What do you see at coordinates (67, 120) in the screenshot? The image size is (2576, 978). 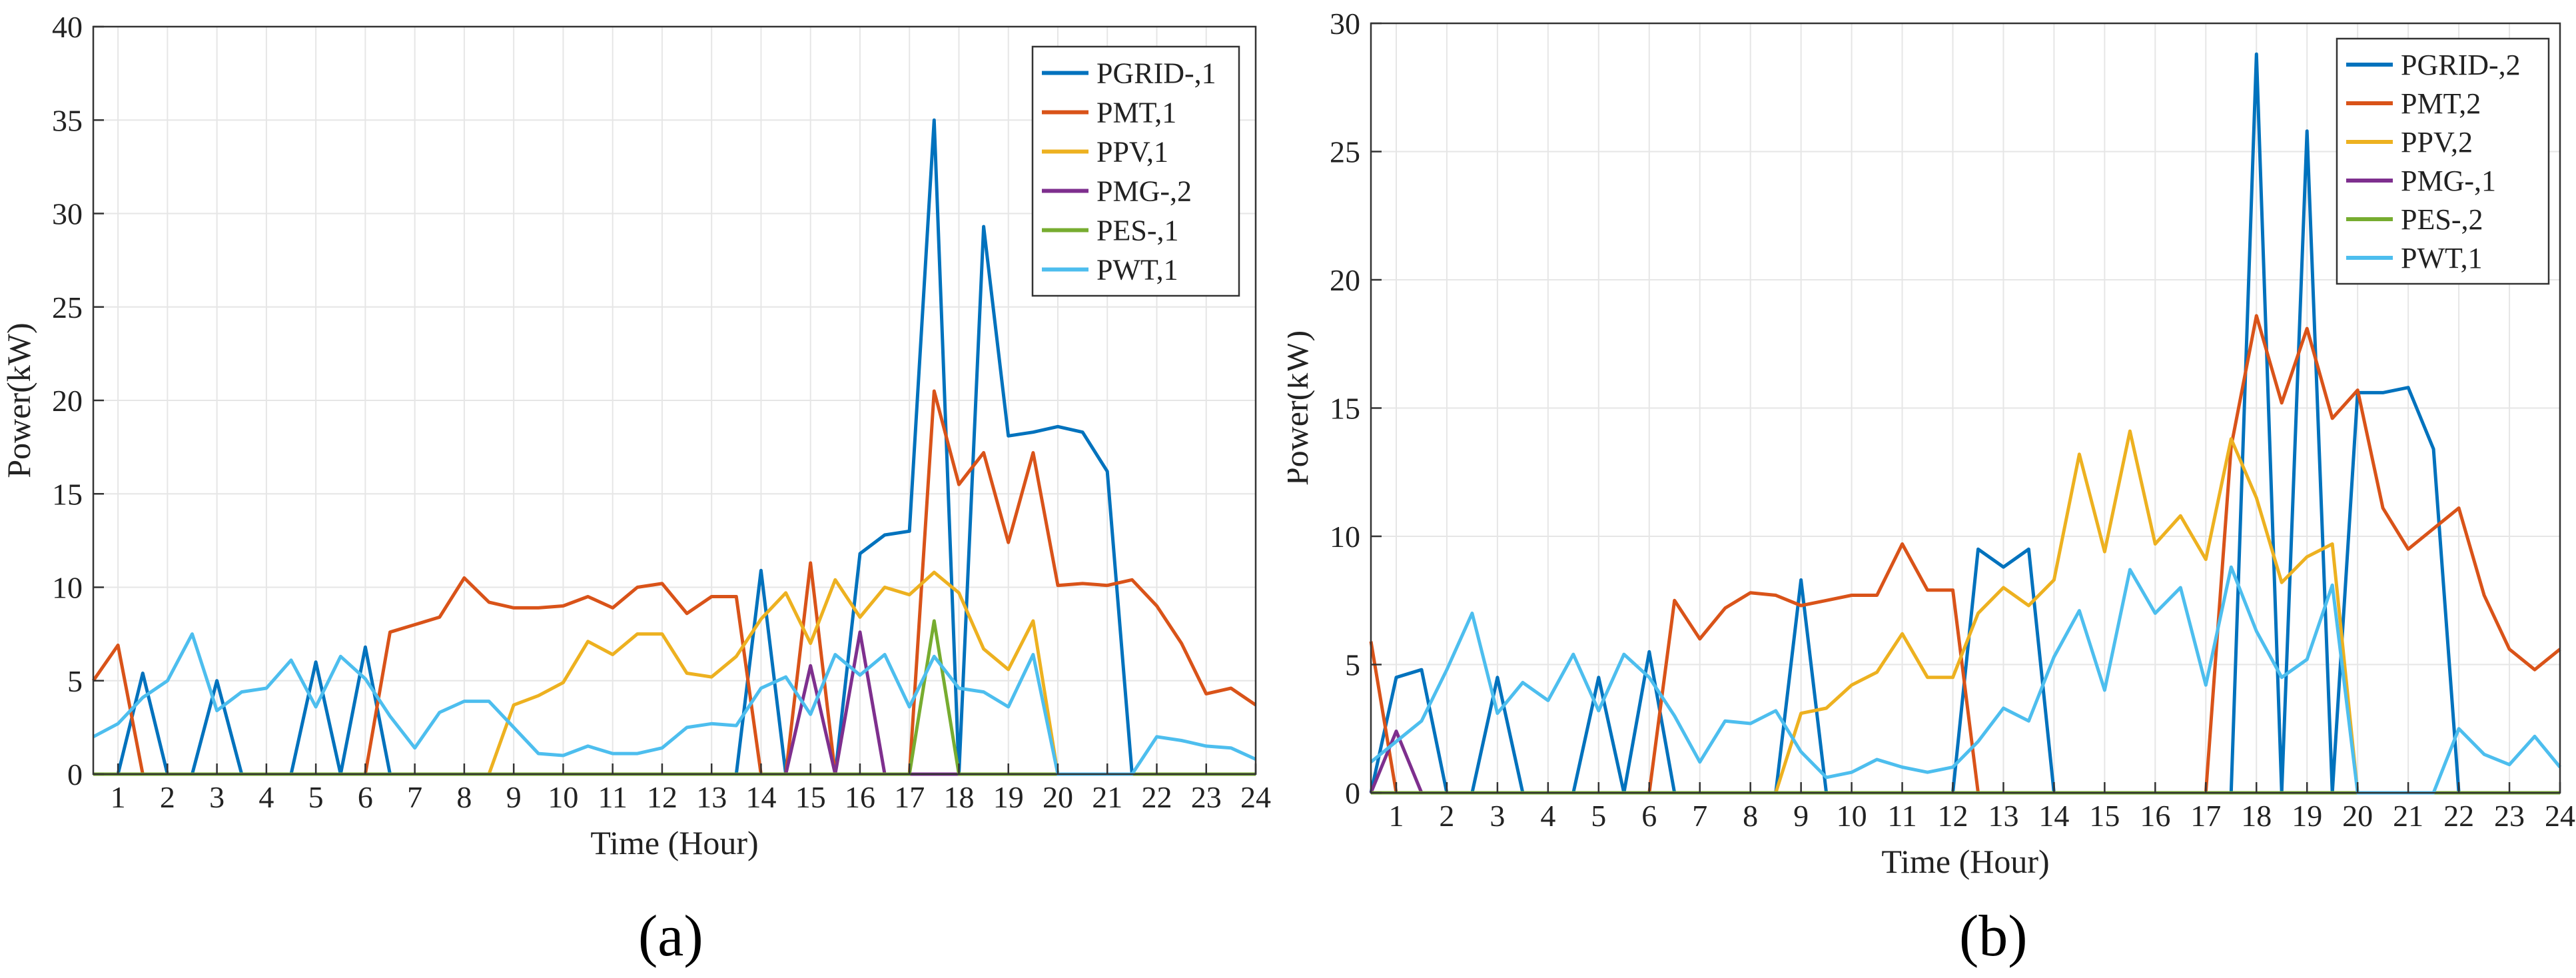 I see `y-tick-label: 35` at bounding box center [67, 120].